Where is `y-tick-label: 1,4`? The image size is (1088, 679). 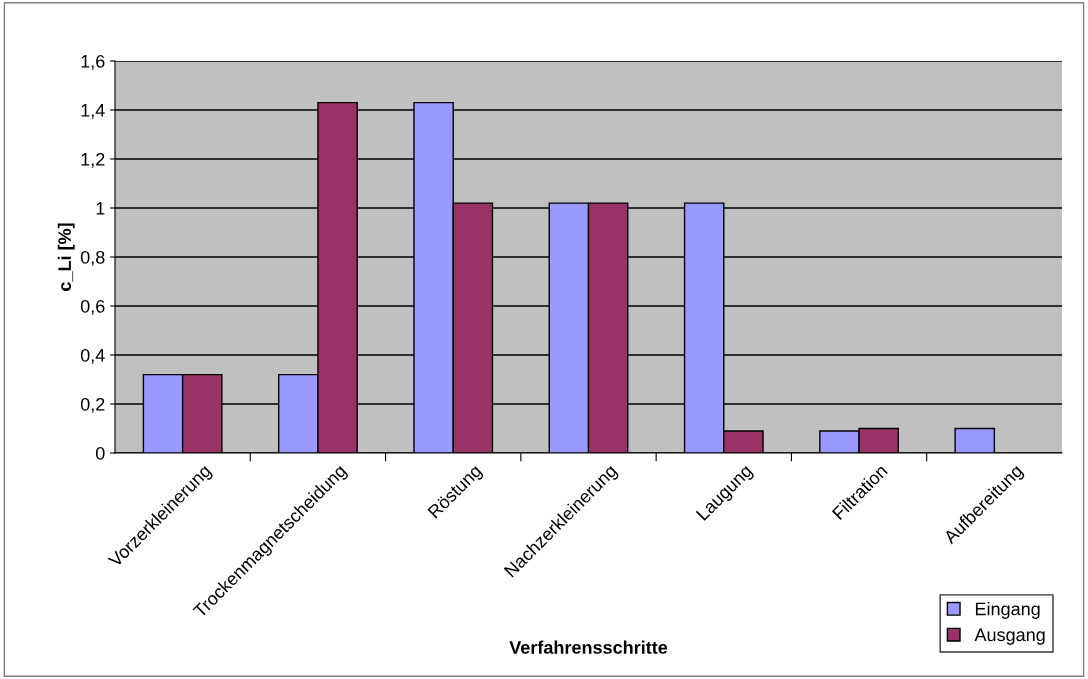
y-tick-label: 1,4 is located at coordinates (93, 111).